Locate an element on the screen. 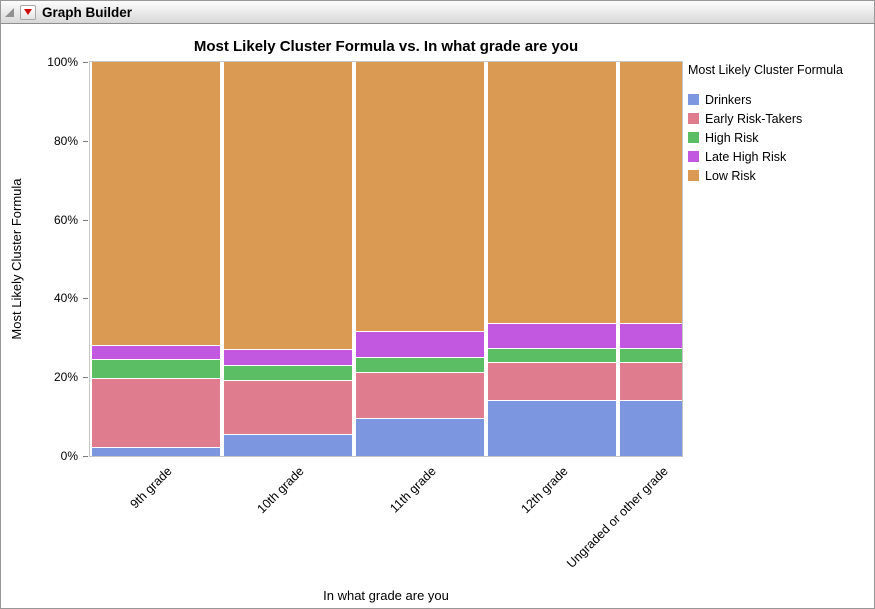  segment-drinkers-10th-grade is located at coordinates (288, 445).